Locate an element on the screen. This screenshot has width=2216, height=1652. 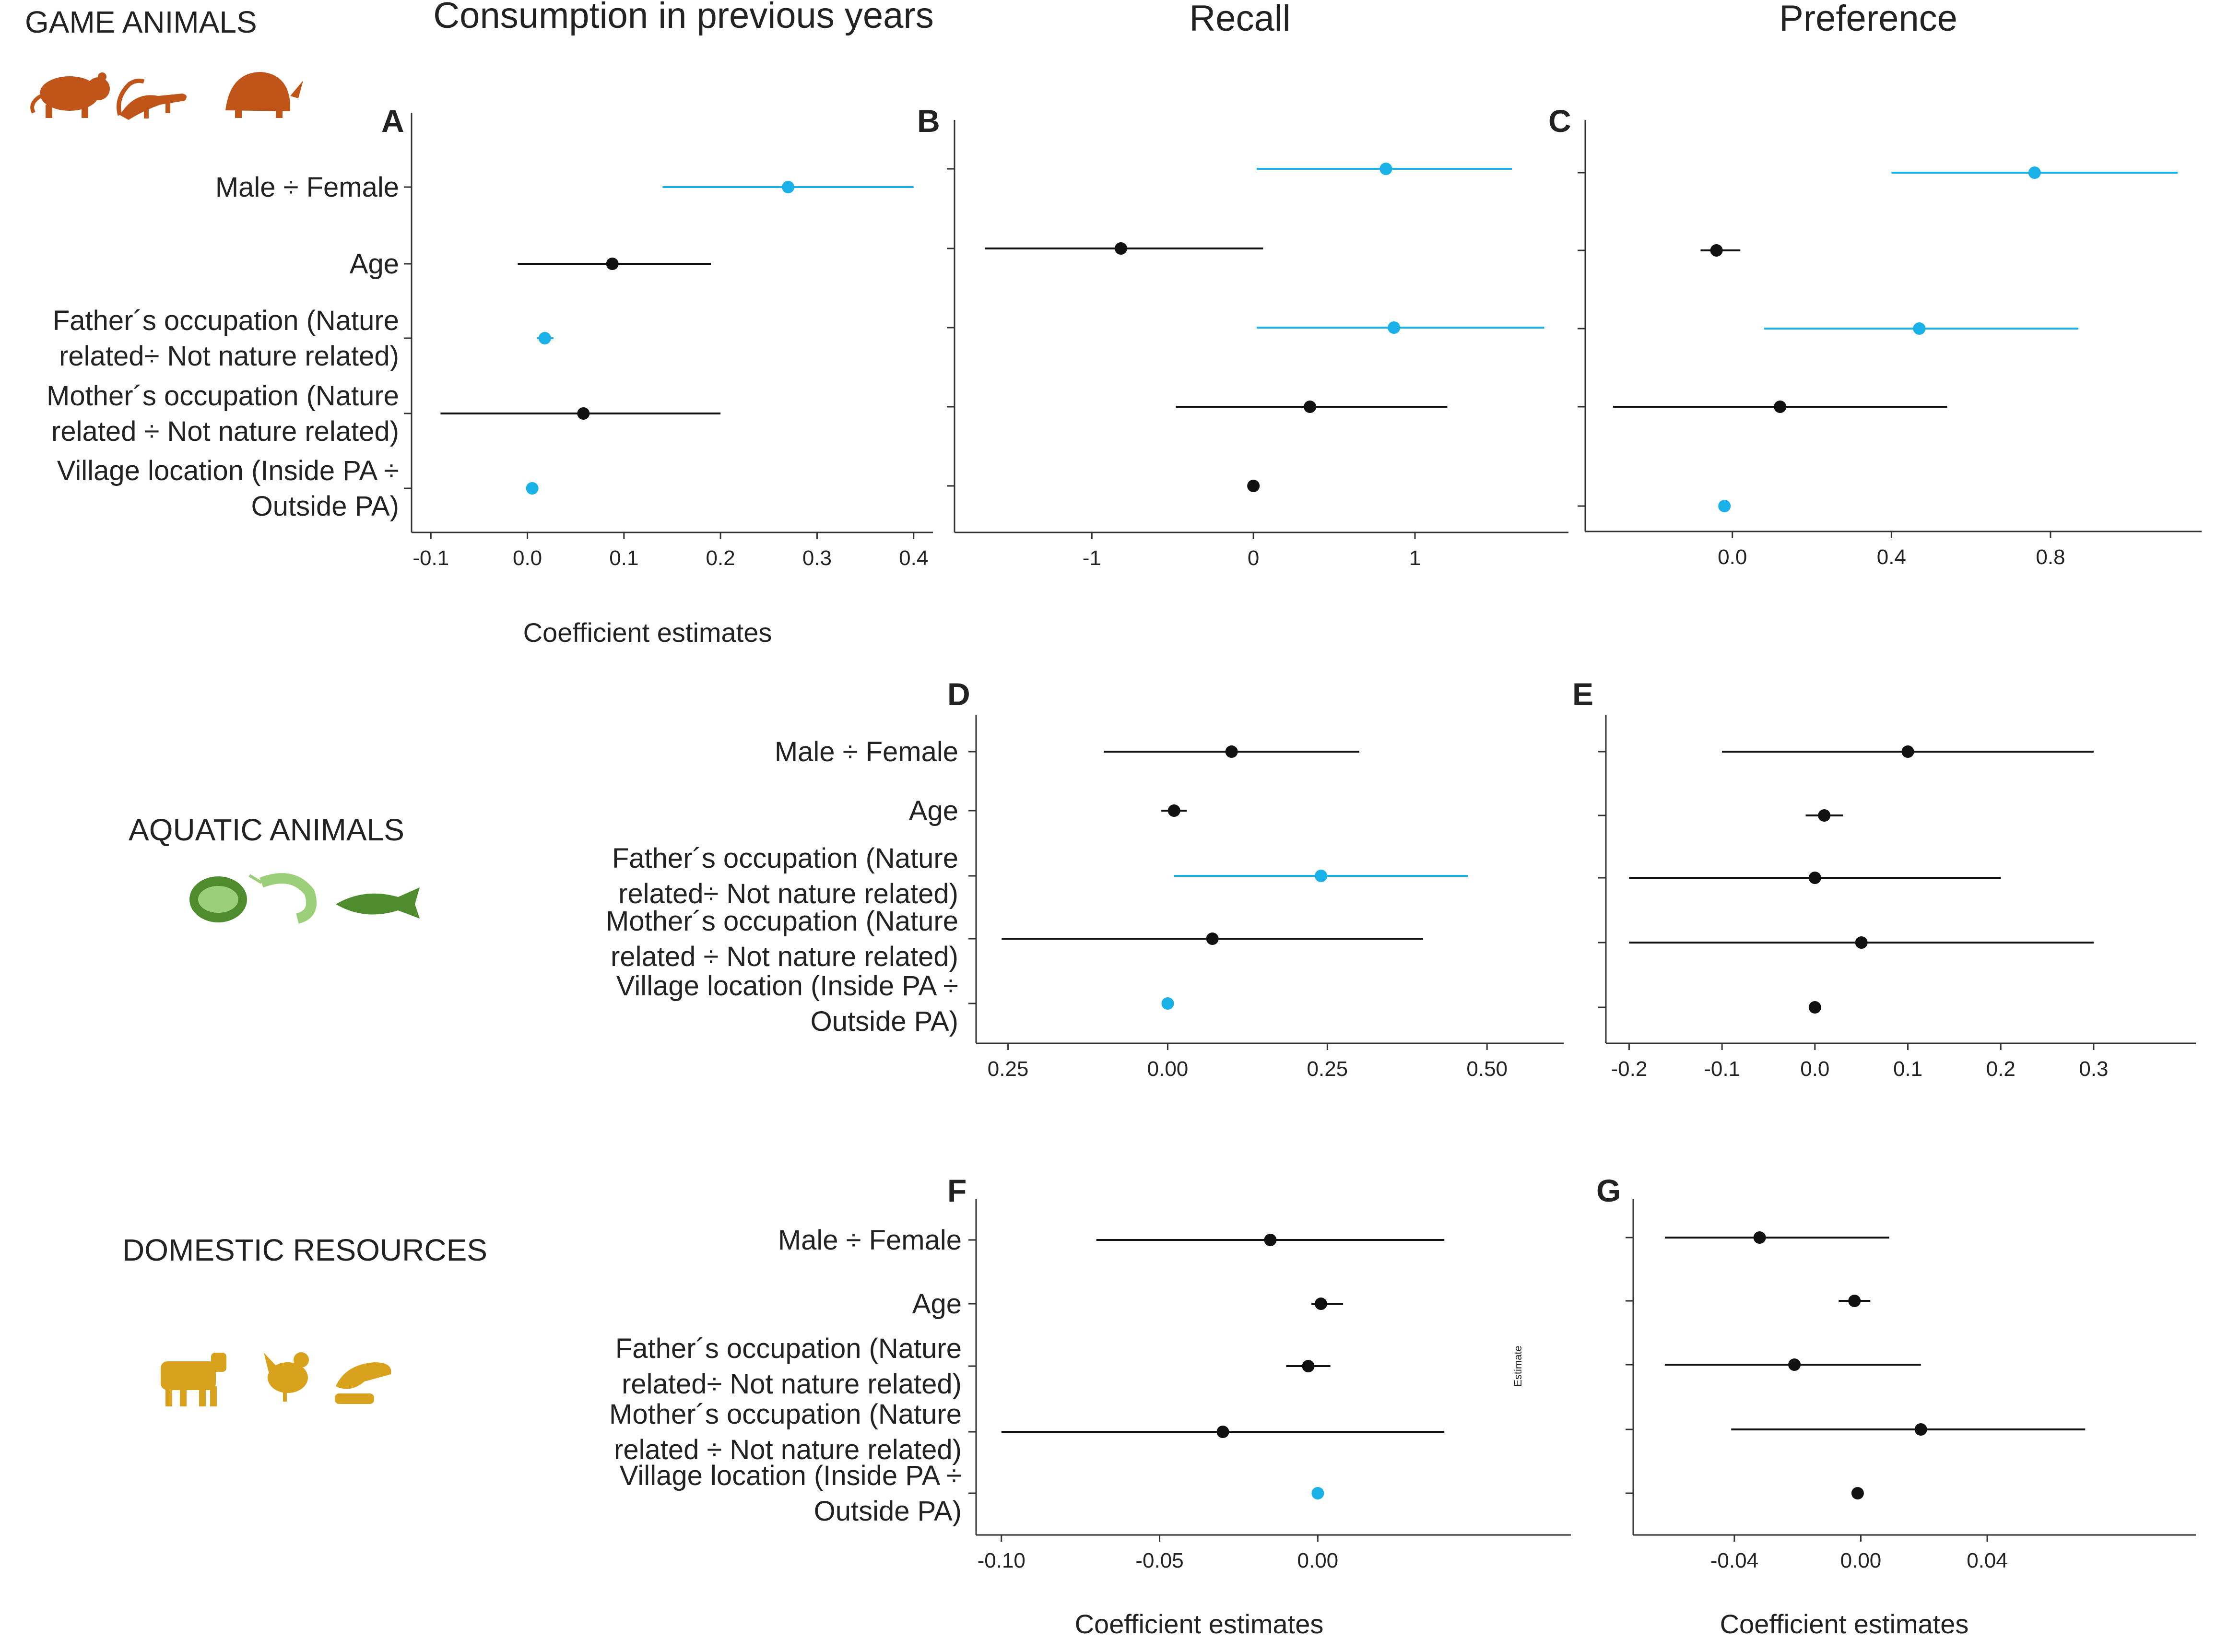
panel-d-x-tick-label: 0.00 is located at coordinates (1168, 1069).